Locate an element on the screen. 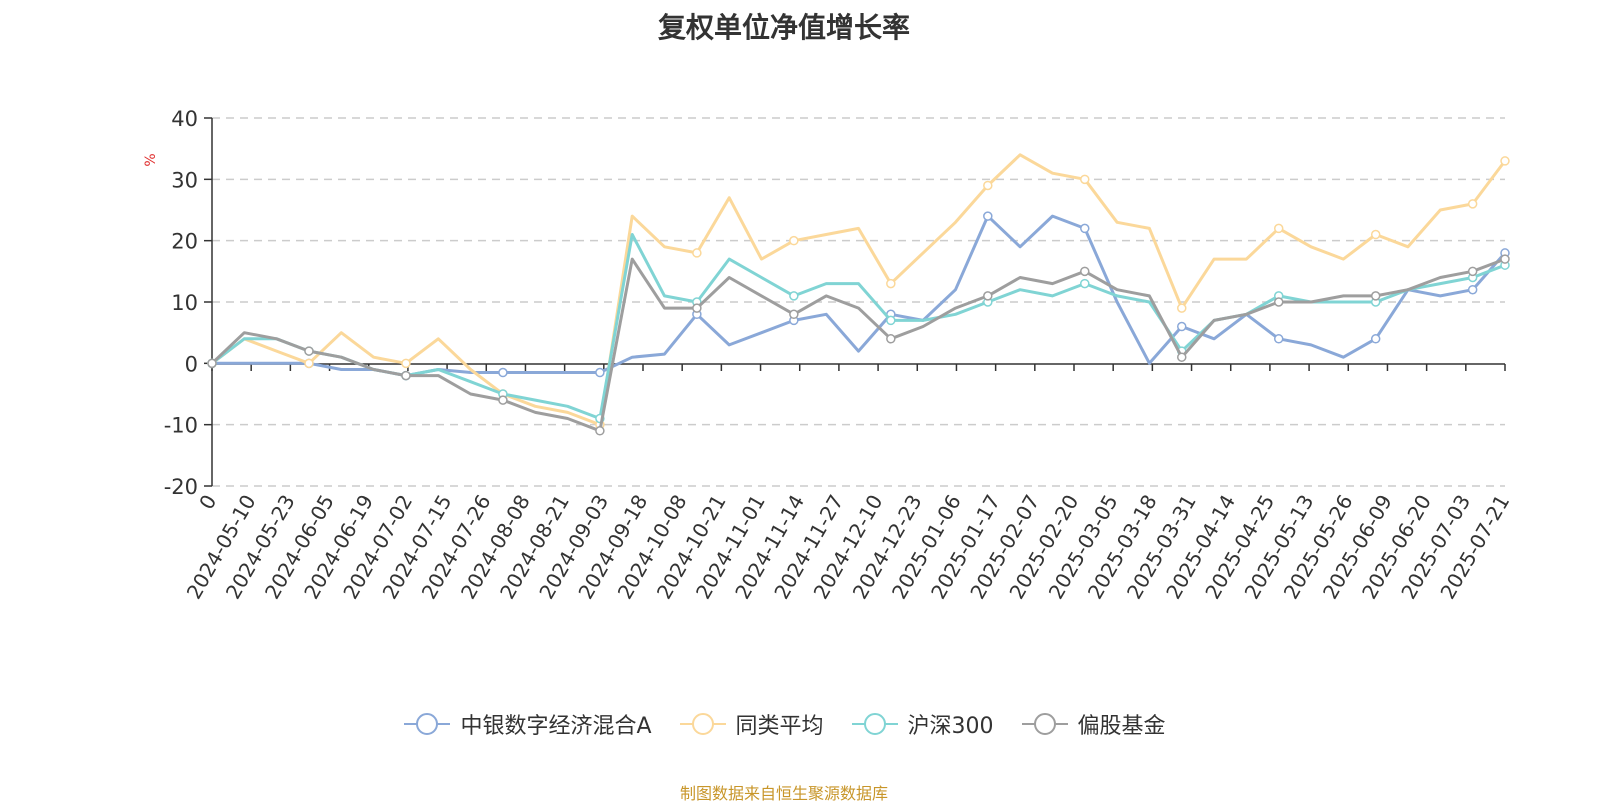 Image resolution: width=1600 pixels, height=804 pixels. legend-label: 沪深300 is located at coordinates (950, 726).